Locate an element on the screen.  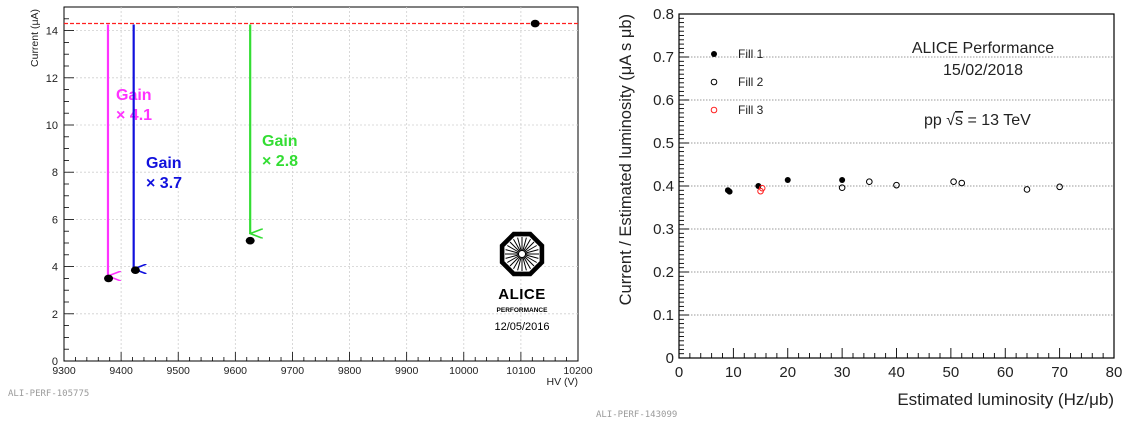
left-y-tick-label: 12 is located at coordinates (52, 79).